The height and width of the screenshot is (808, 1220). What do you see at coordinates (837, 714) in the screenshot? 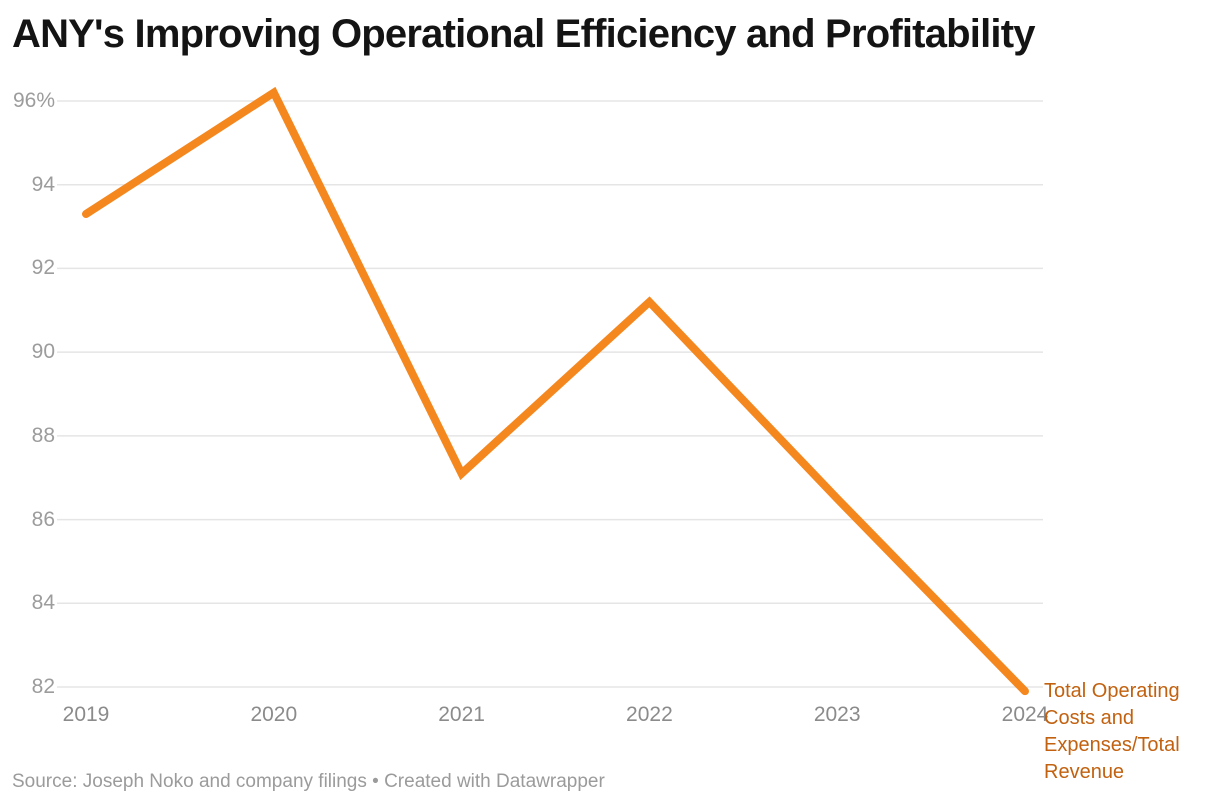
I see `x-tick-label: 2023` at bounding box center [837, 714].